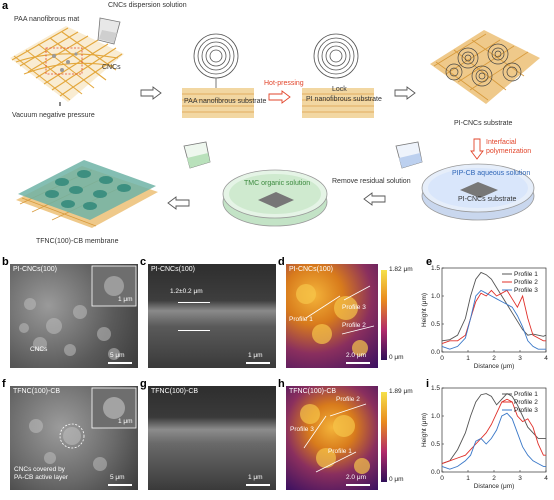  I want to click on scale-bar-c, so click(258, 363).